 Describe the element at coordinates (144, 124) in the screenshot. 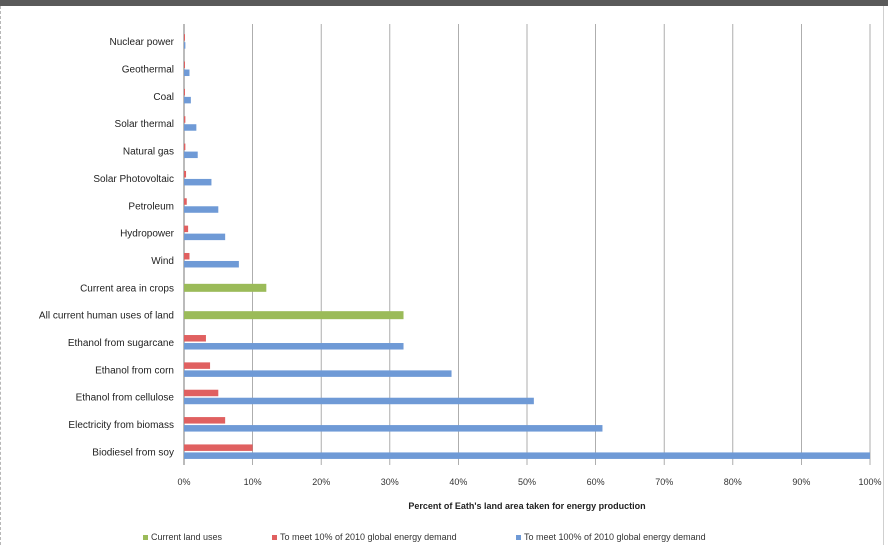

I see `category-label: Solar thermal` at that location.